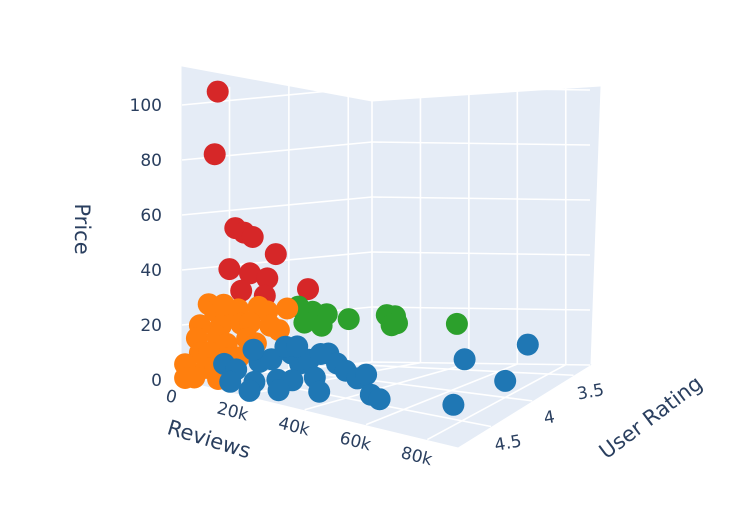 The height and width of the screenshot is (520, 754). I want to click on z-tick-label: 0, so click(156, 381).